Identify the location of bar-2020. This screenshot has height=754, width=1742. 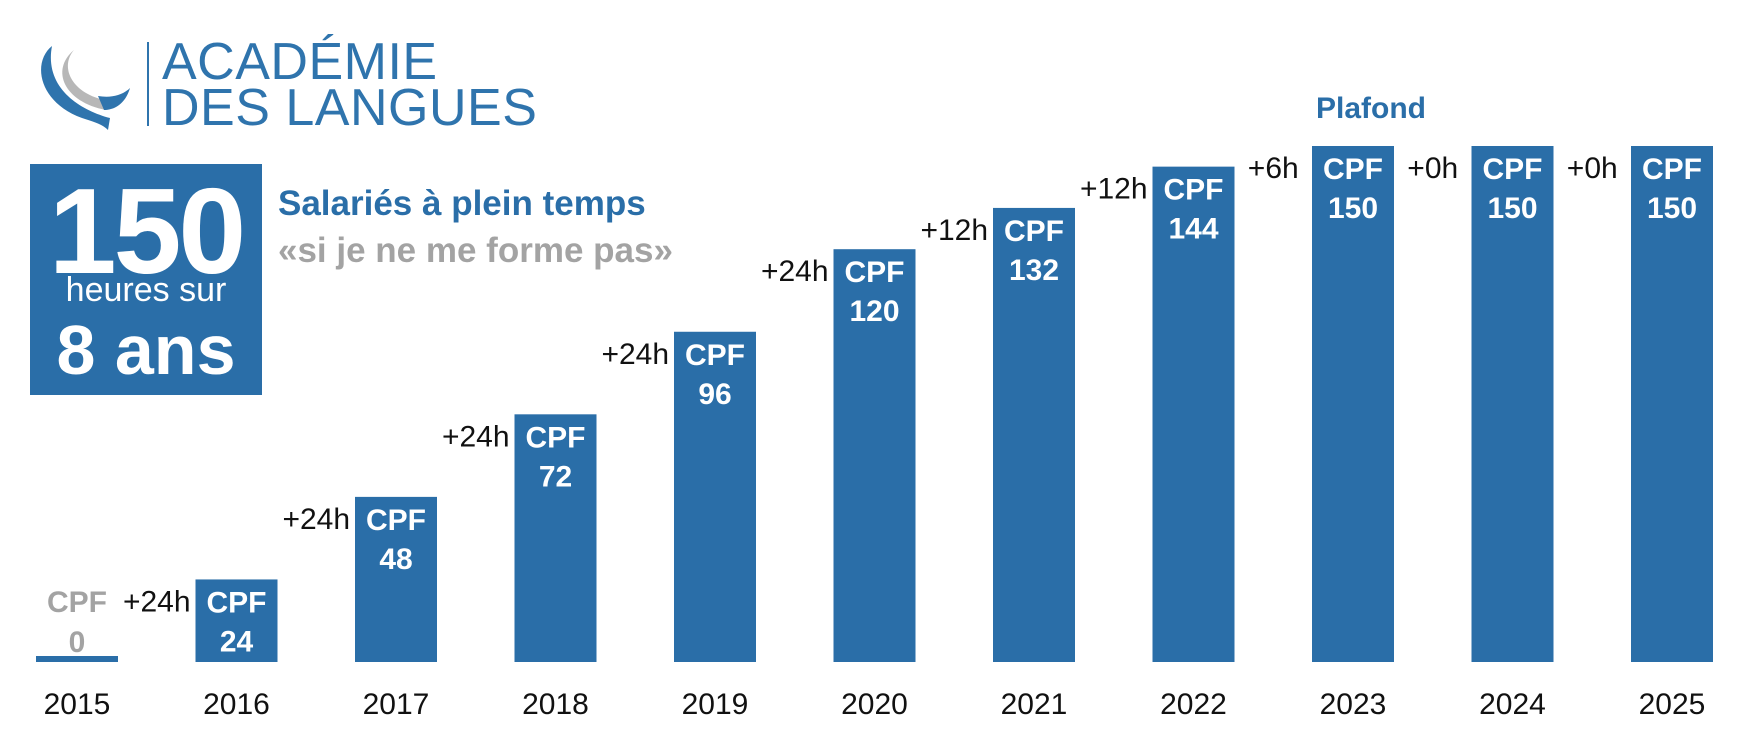
(874, 455).